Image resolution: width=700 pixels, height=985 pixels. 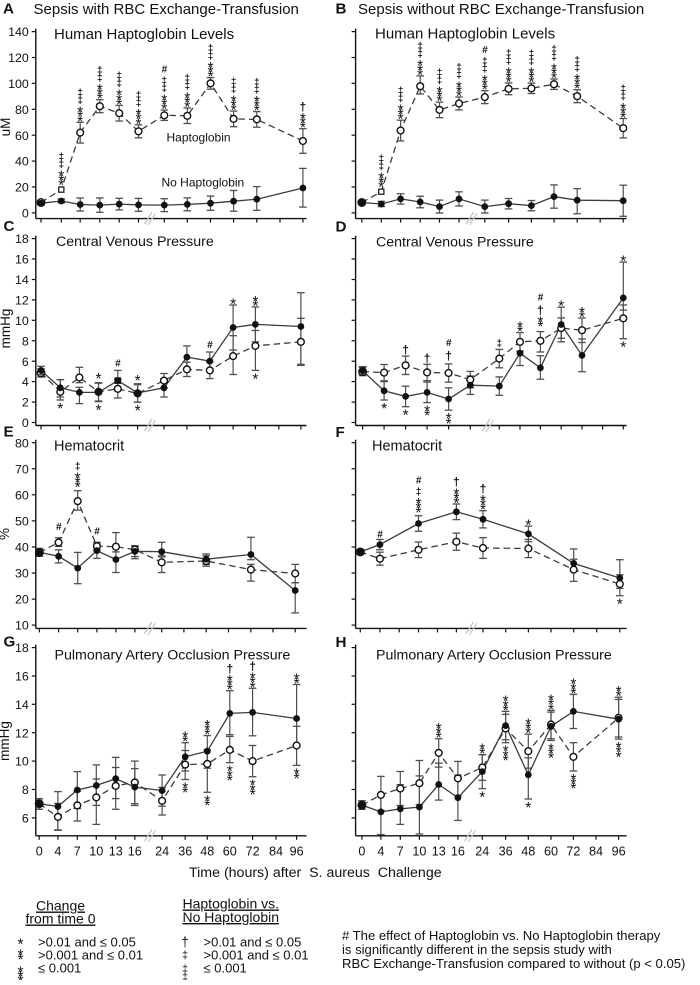 What do you see at coordinates (90, 955) in the screenshot?
I see `svg-text: >0.001 and ≤ 0.01` at bounding box center [90, 955].